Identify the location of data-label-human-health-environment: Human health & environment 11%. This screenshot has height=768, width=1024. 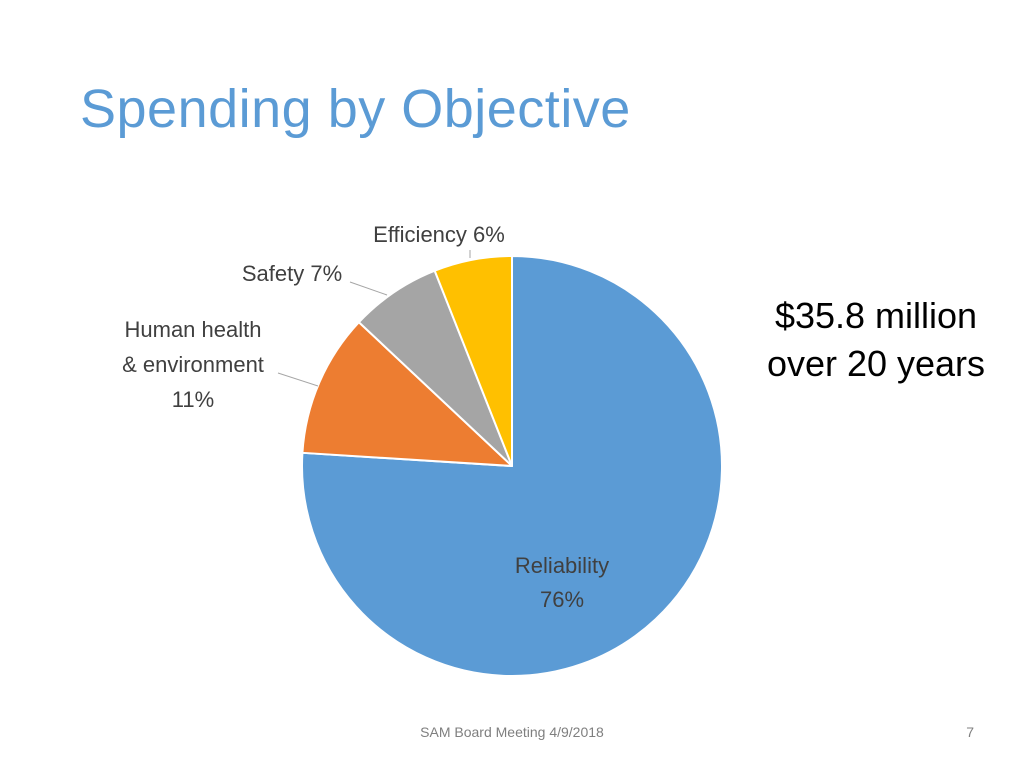
(193, 364).